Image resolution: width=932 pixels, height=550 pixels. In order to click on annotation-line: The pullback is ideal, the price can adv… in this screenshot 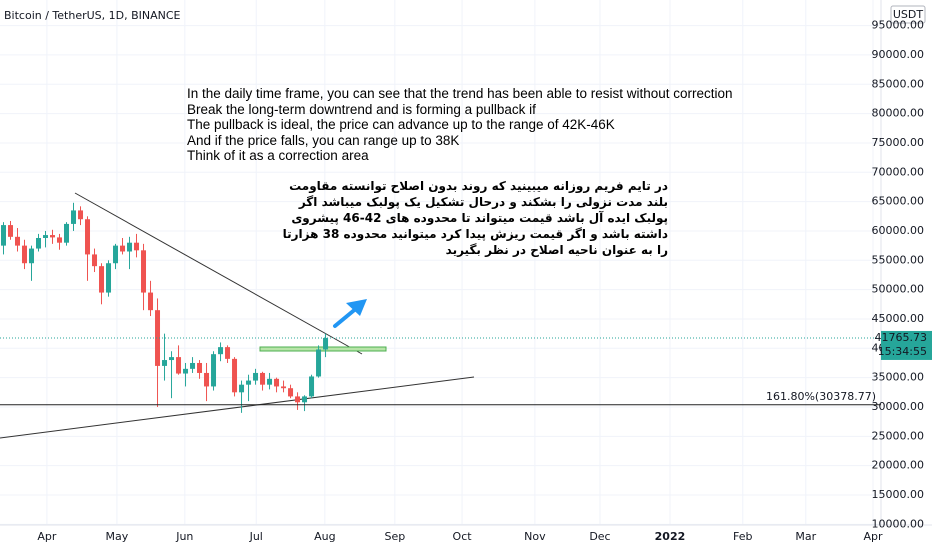, I will do `click(401, 125)`.